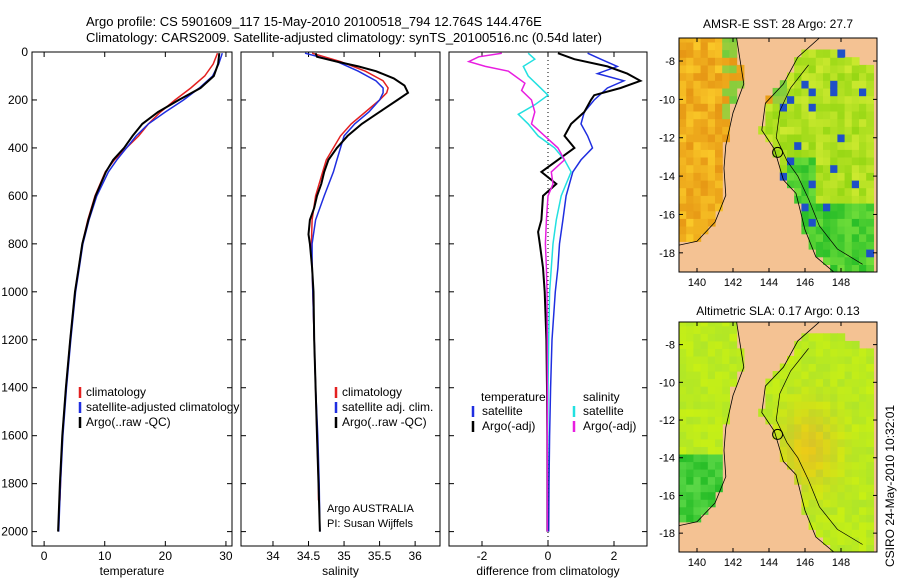 Image resolution: width=900 pixels, height=580 pixels. Describe the element at coordinates (132, 571) in the screenshot. I see `x-axis-label-temperature: temperature` at that location.